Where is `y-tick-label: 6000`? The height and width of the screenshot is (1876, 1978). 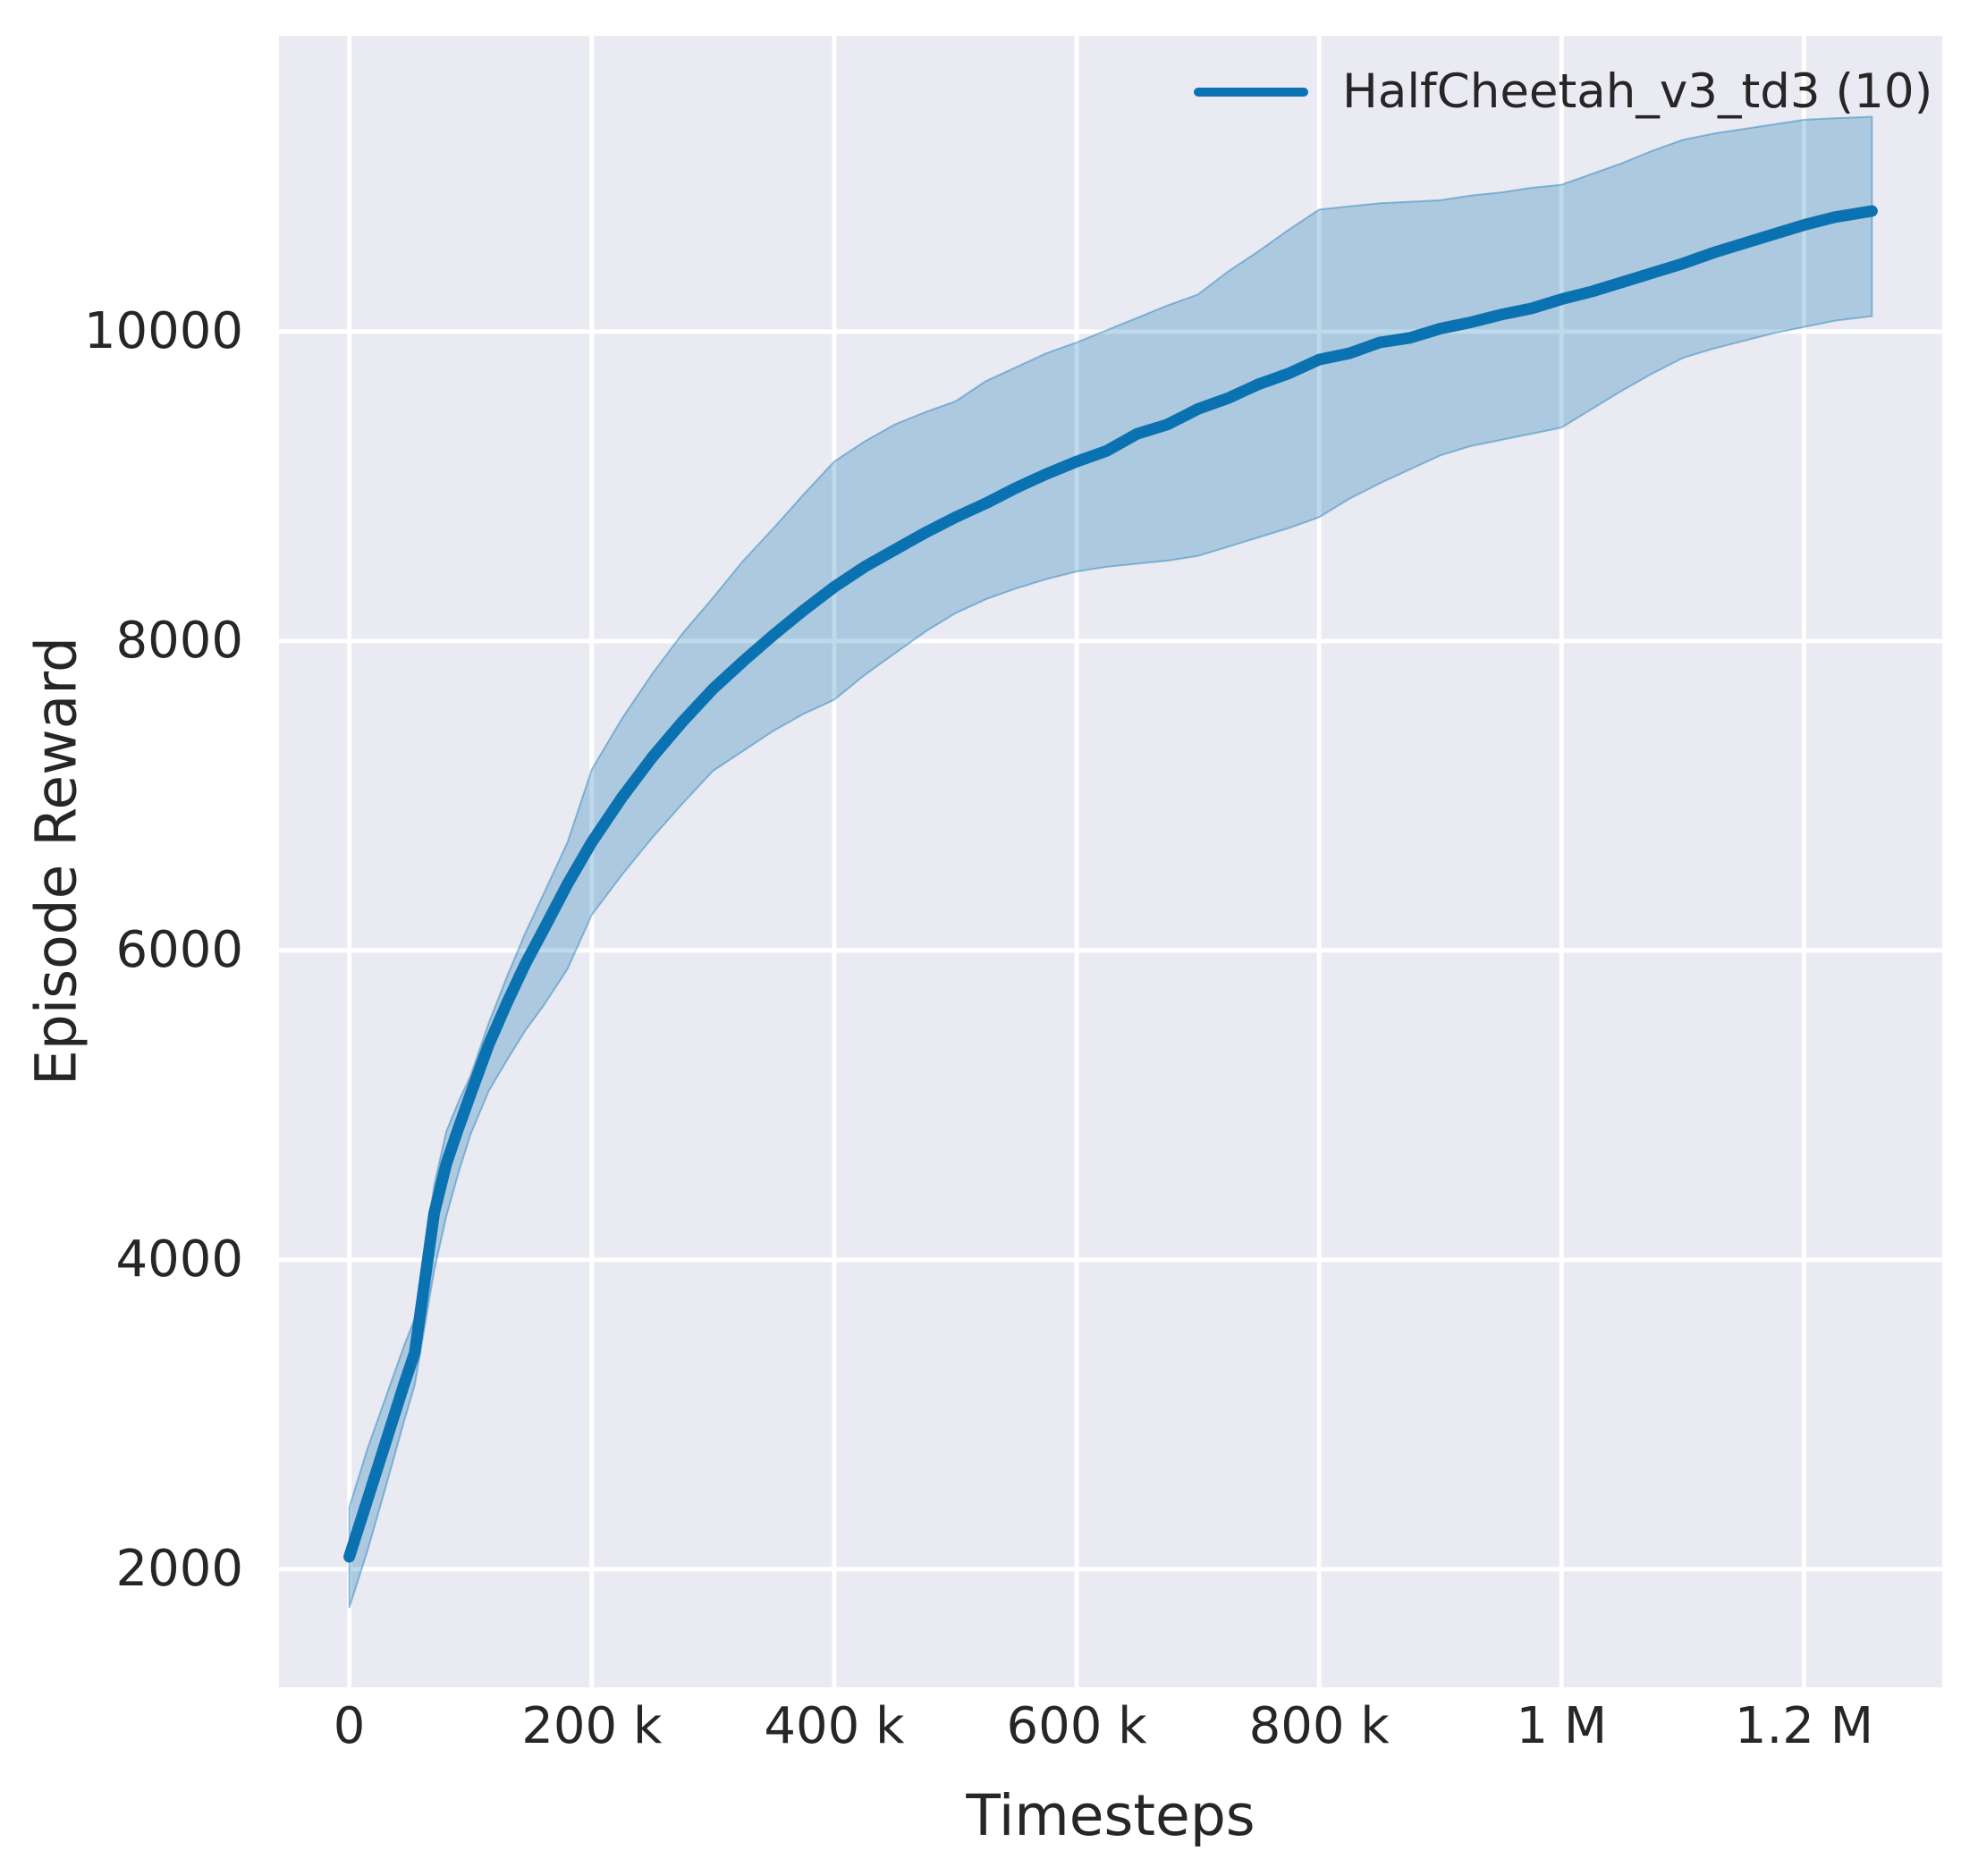 y-tick-label: 6000 is located at coordinates (179, 949).